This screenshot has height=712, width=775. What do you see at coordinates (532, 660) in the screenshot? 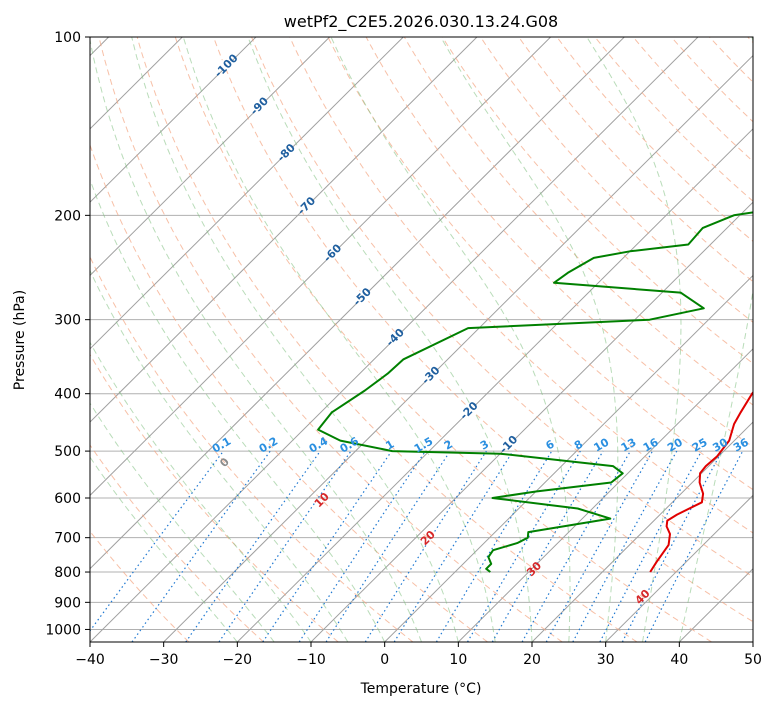
I see `x-tick-label: 20` at bounding box center [532, 660].